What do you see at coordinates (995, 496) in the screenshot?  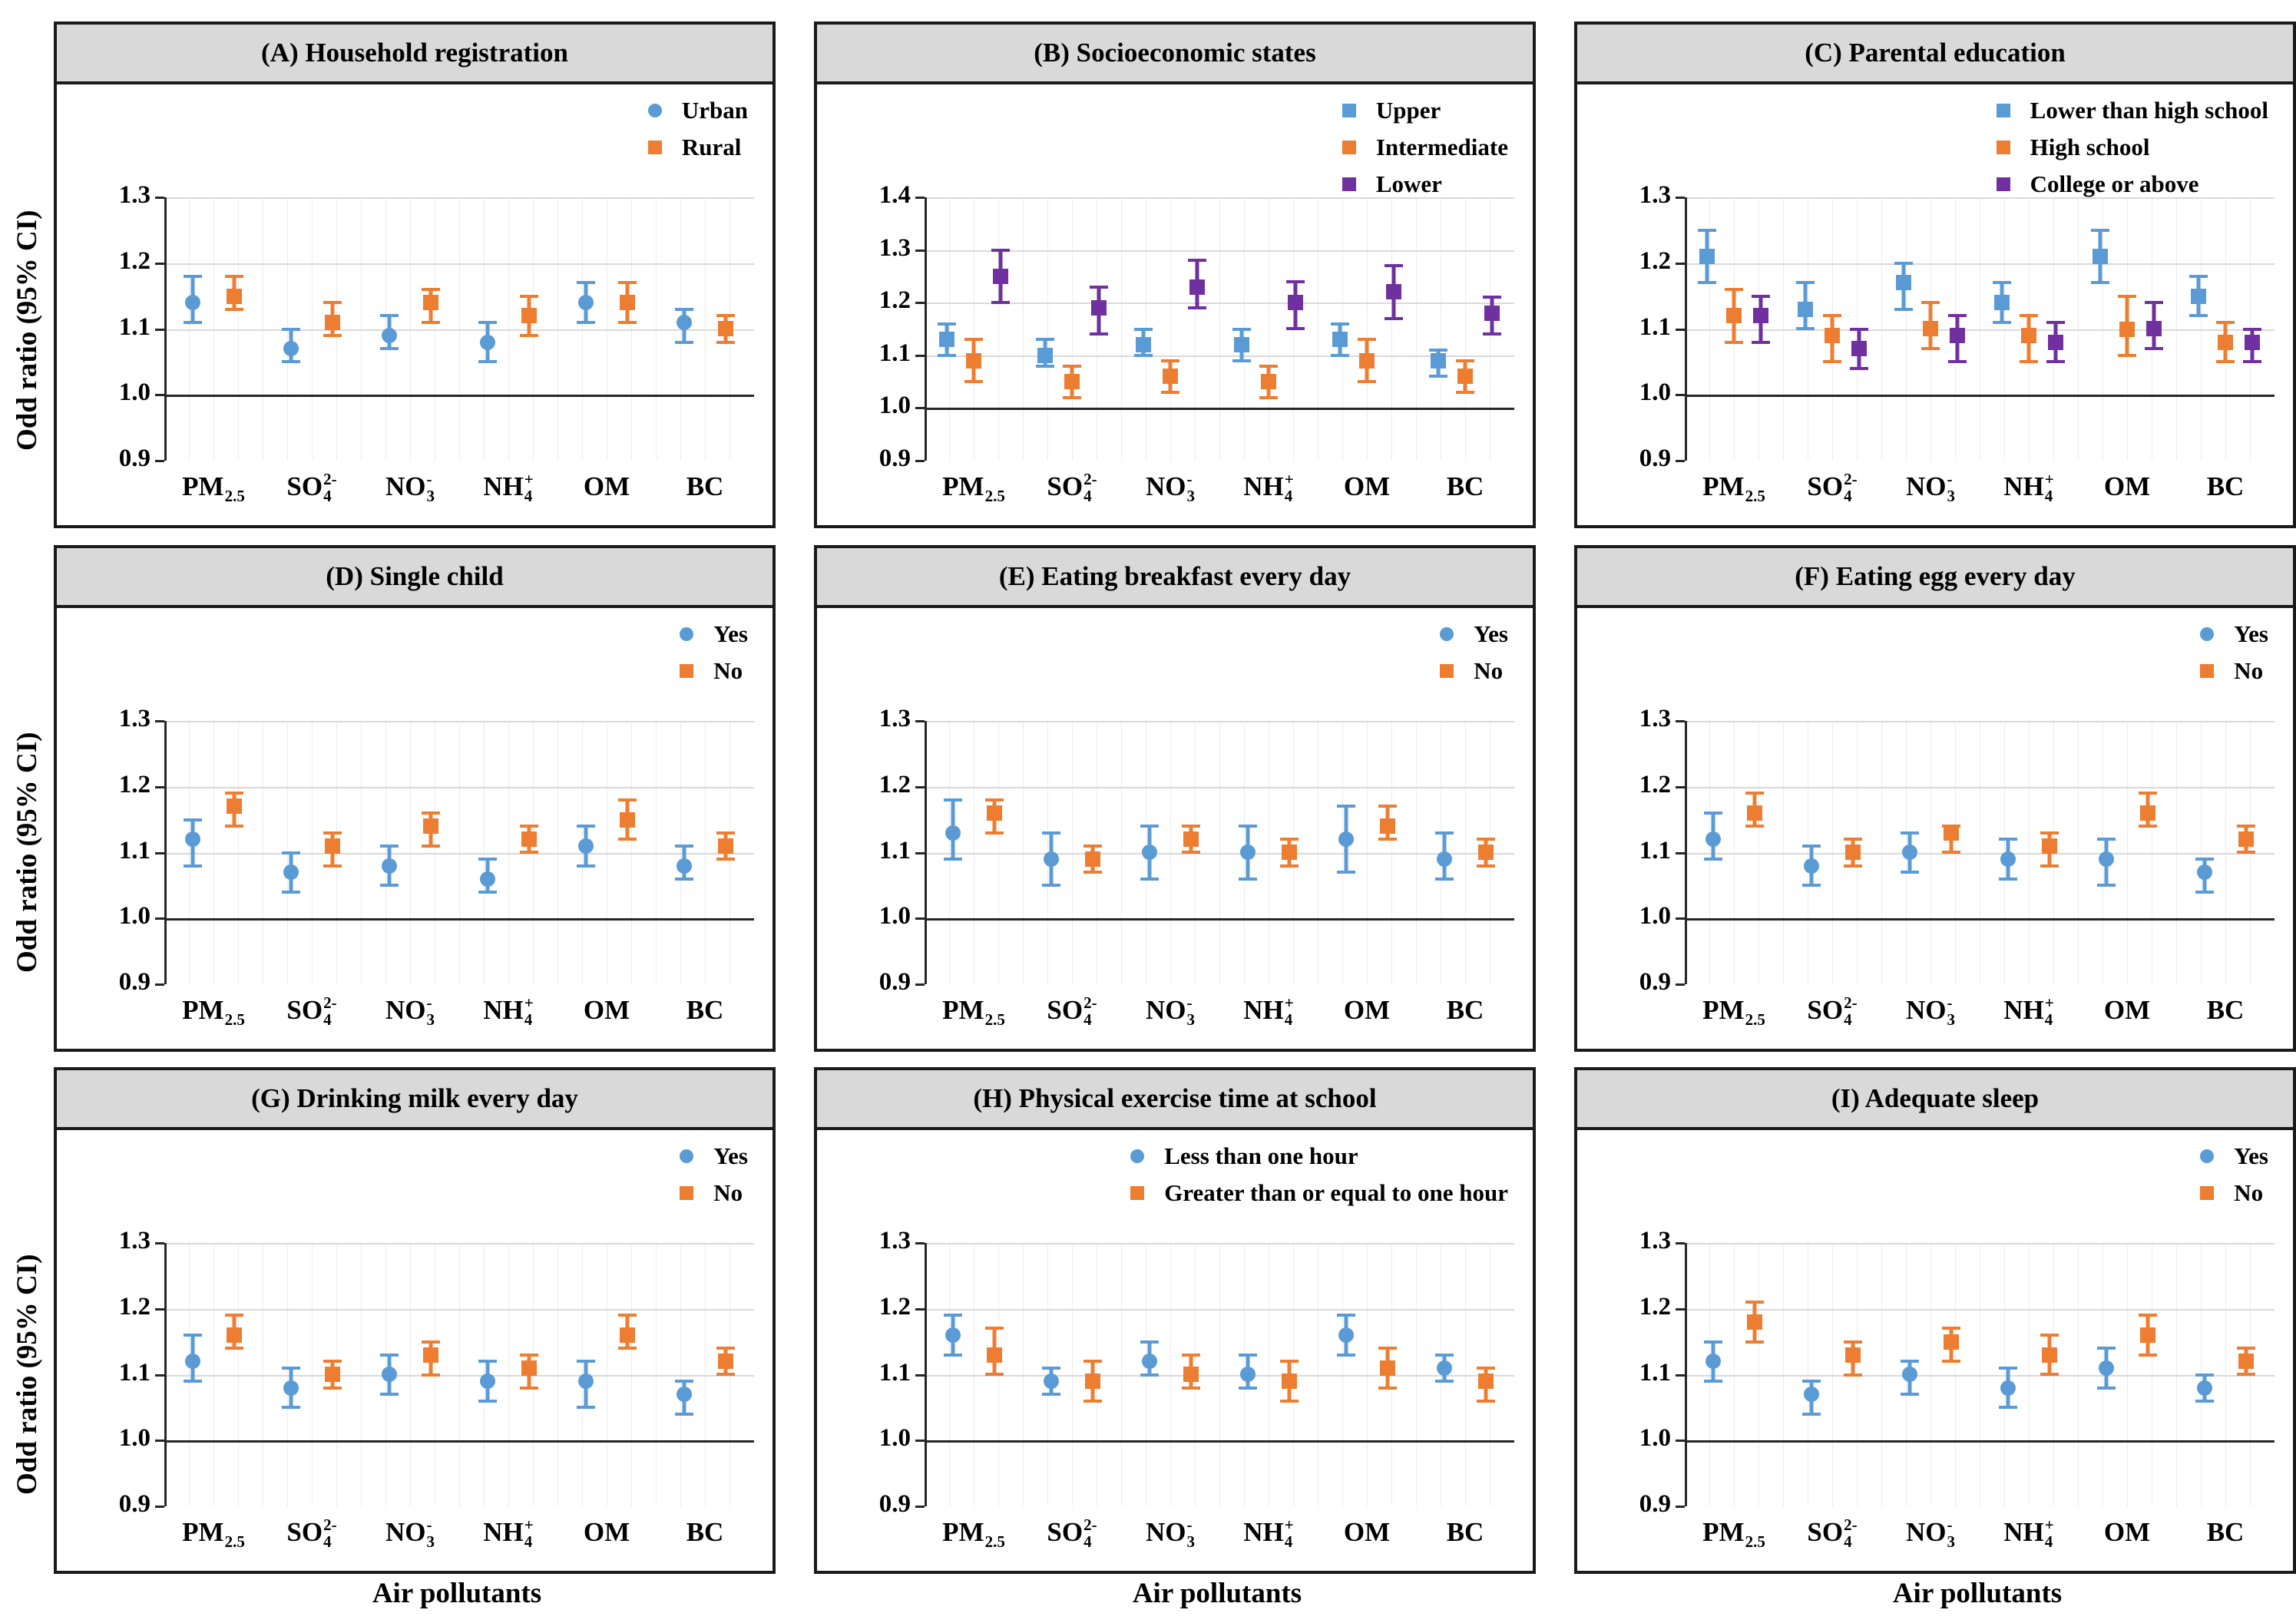 I see `x-tick-sub: 2.5` at bounding box center [995, 496].